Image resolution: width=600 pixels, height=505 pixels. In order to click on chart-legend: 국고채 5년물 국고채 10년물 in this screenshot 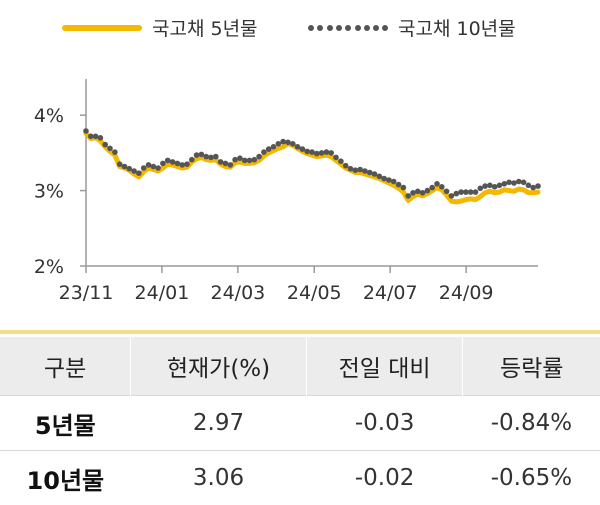, I will do `click(300, 30)`.